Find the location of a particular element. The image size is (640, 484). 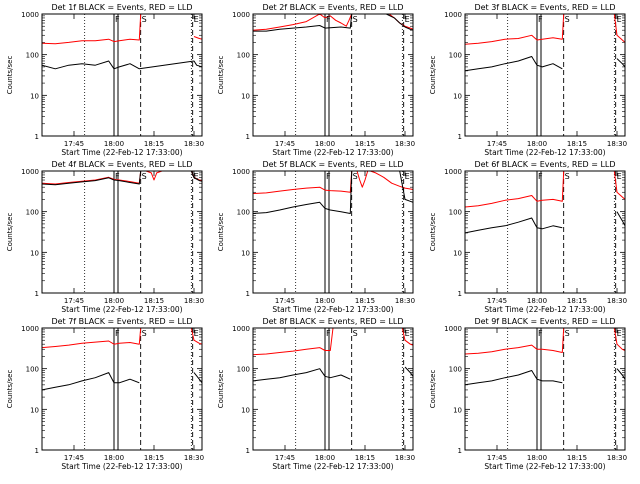

chart-title: Det 5f BLACK = Events, RED = LLD is located at coordinates (332, 164).